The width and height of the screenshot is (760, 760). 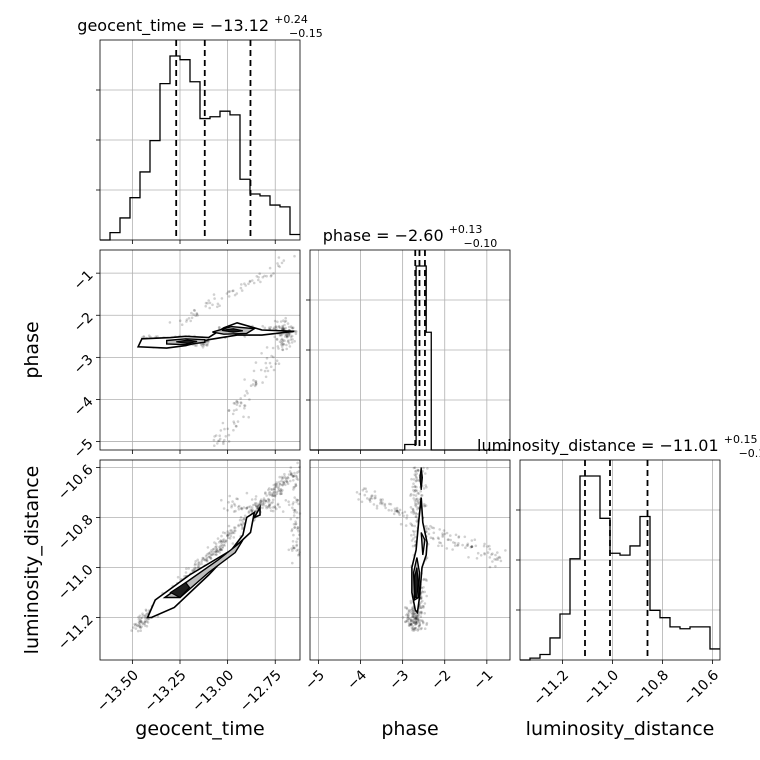 I want to click on histogram-geocent_time, so click(x=200, y=148).